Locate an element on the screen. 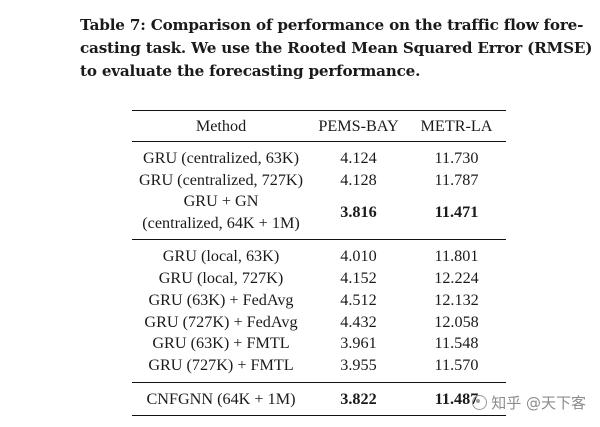  method-cell: GRU + GN (centralized, 64K + 1M) is located at coordinates (221, 215).